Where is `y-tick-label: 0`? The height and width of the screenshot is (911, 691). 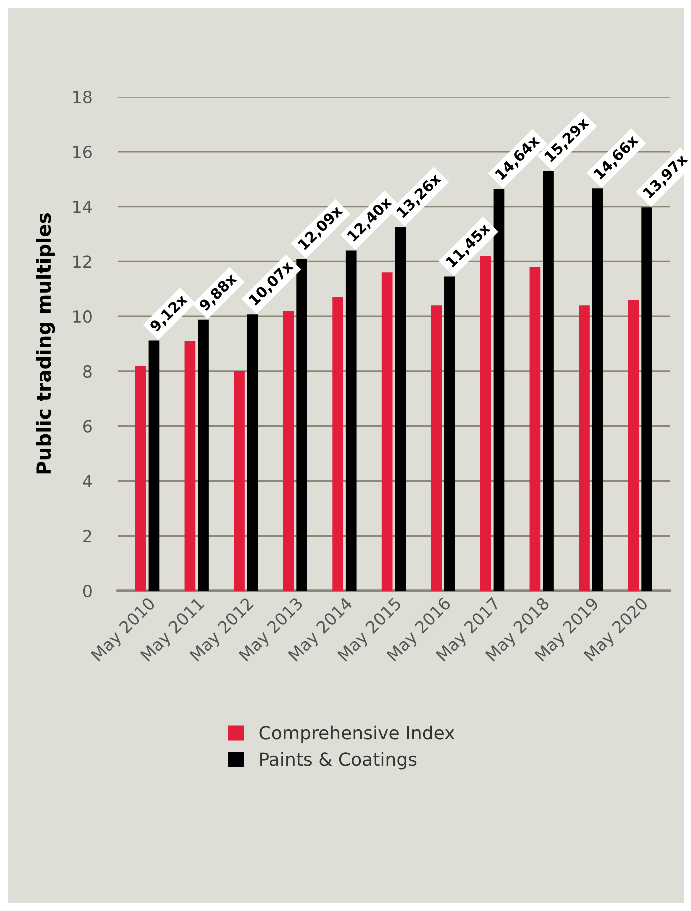 y-tick-label: 0 is located at coordinates (87, 591).